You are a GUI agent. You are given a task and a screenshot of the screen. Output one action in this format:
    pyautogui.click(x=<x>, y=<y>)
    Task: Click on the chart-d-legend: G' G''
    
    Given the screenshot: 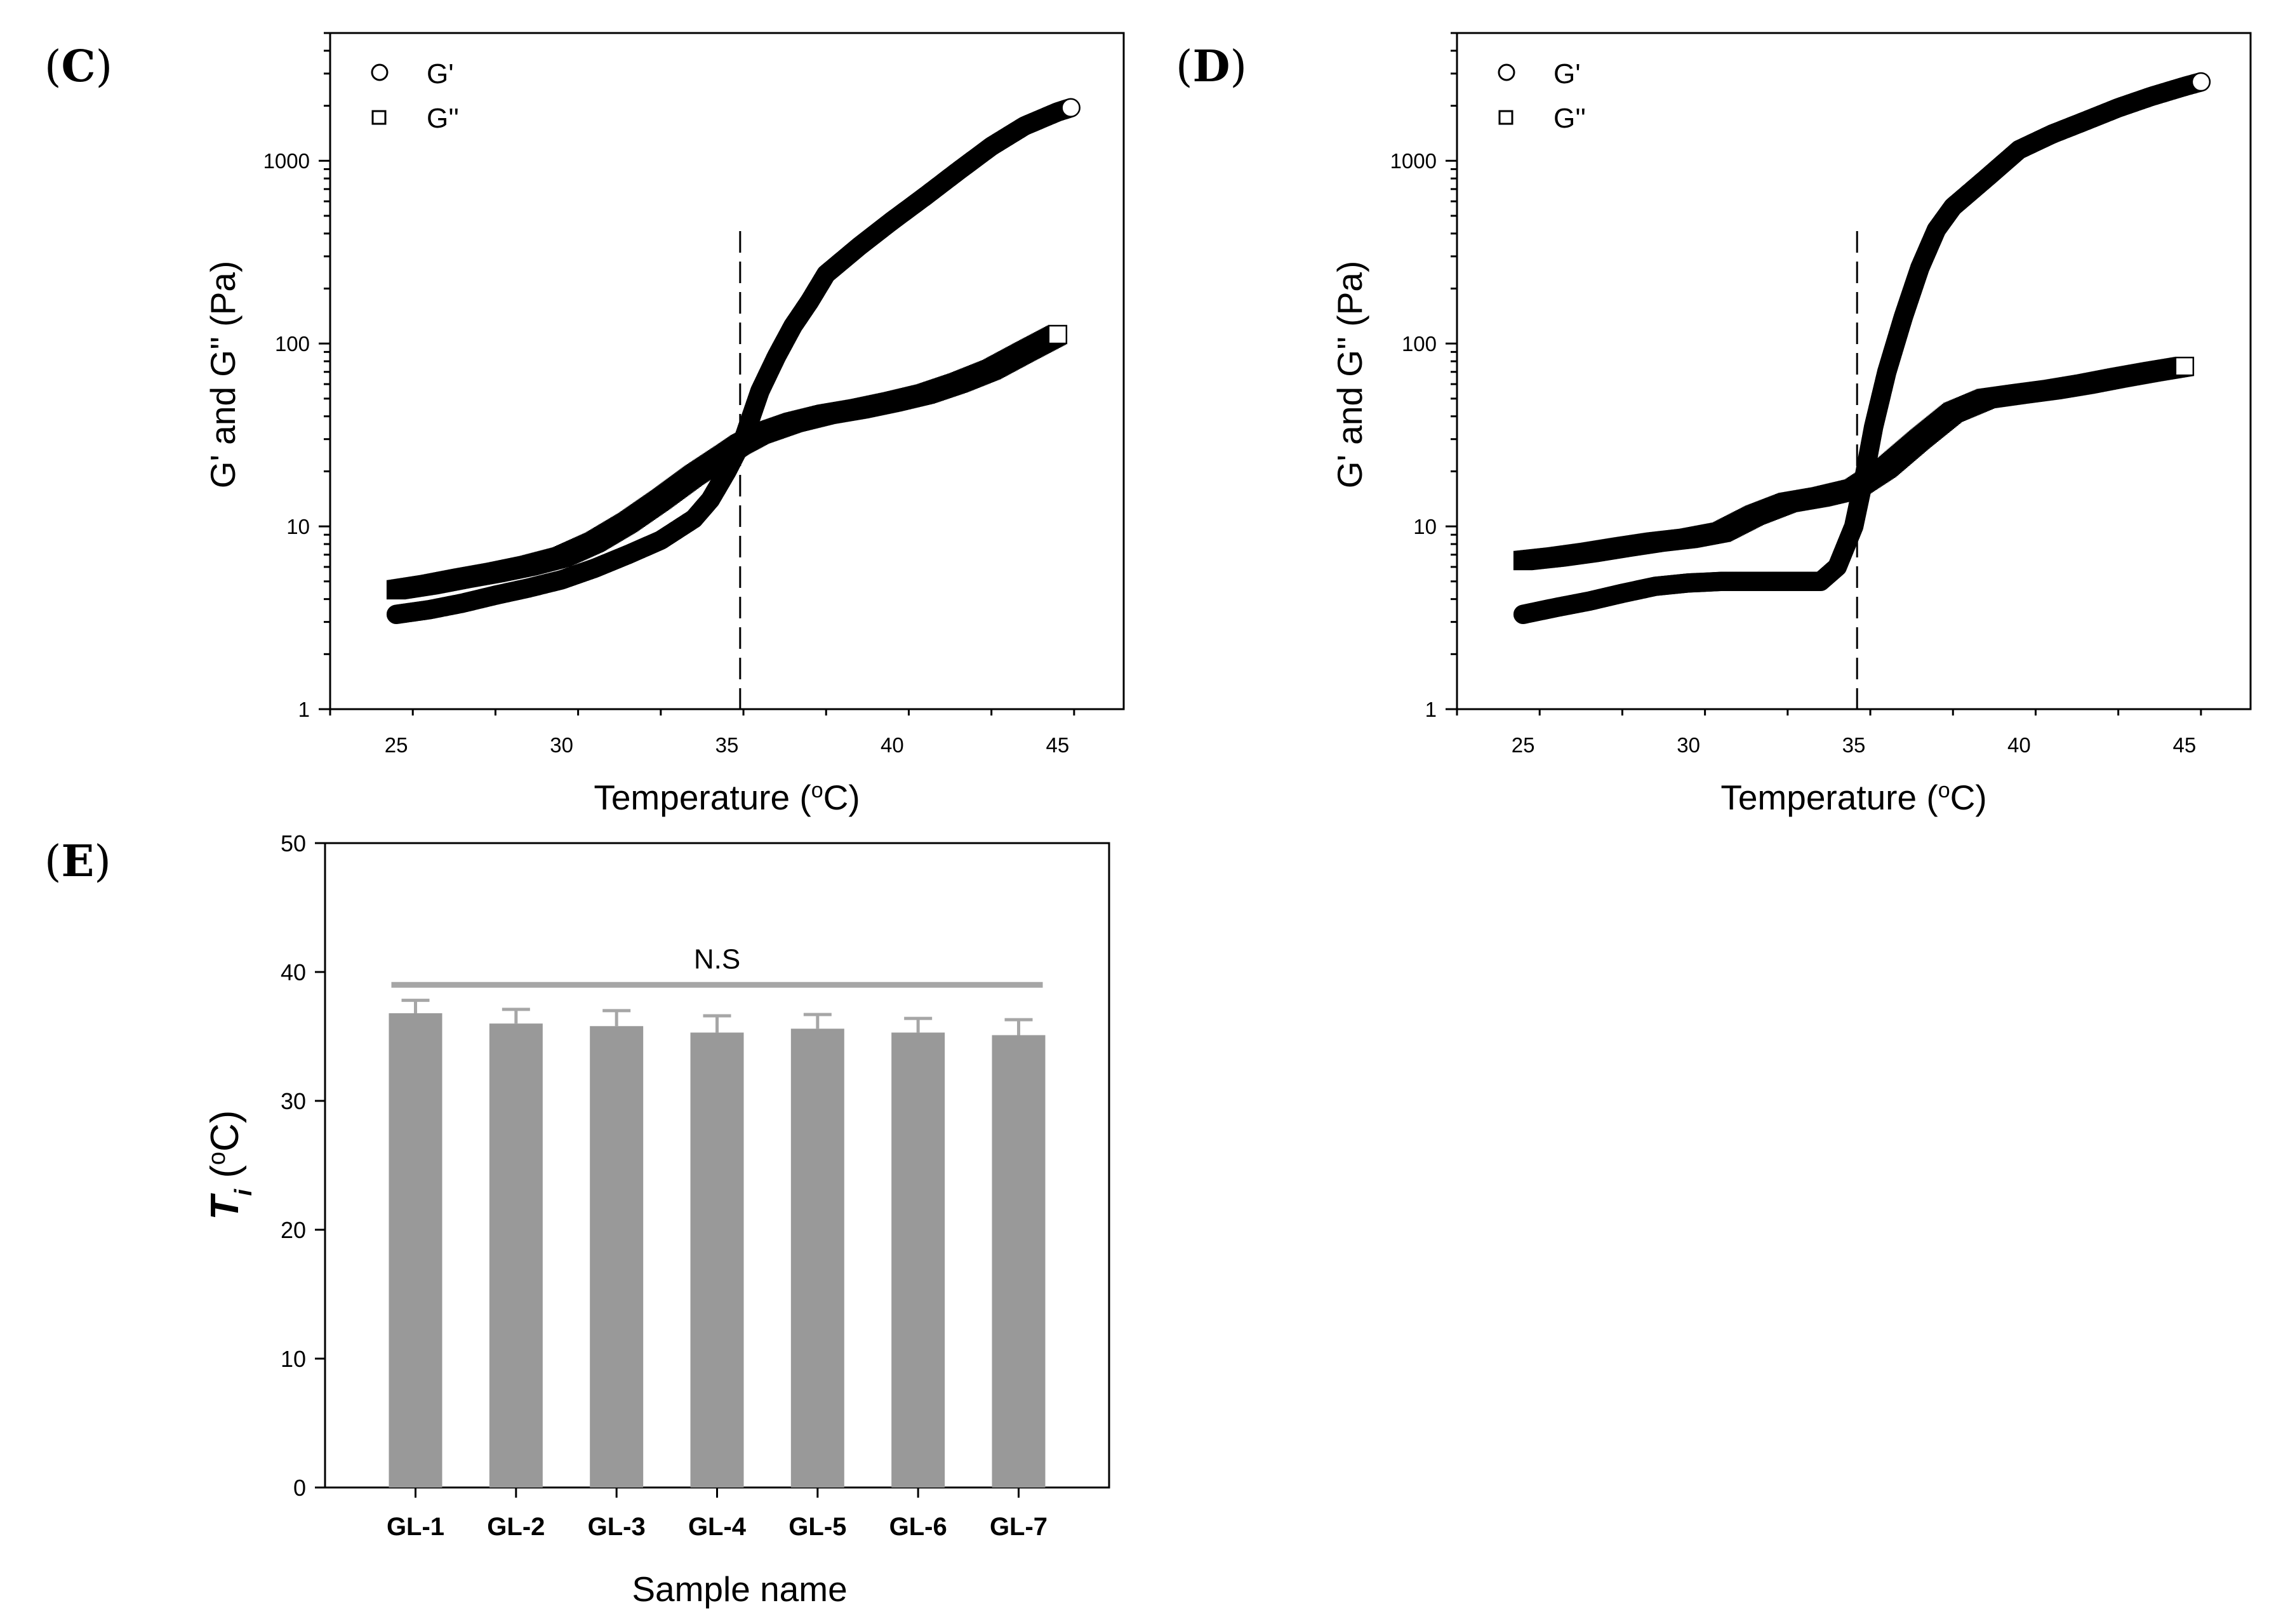 What is the action you would take?
    pyautogui.click(x=1542, y=96)
    